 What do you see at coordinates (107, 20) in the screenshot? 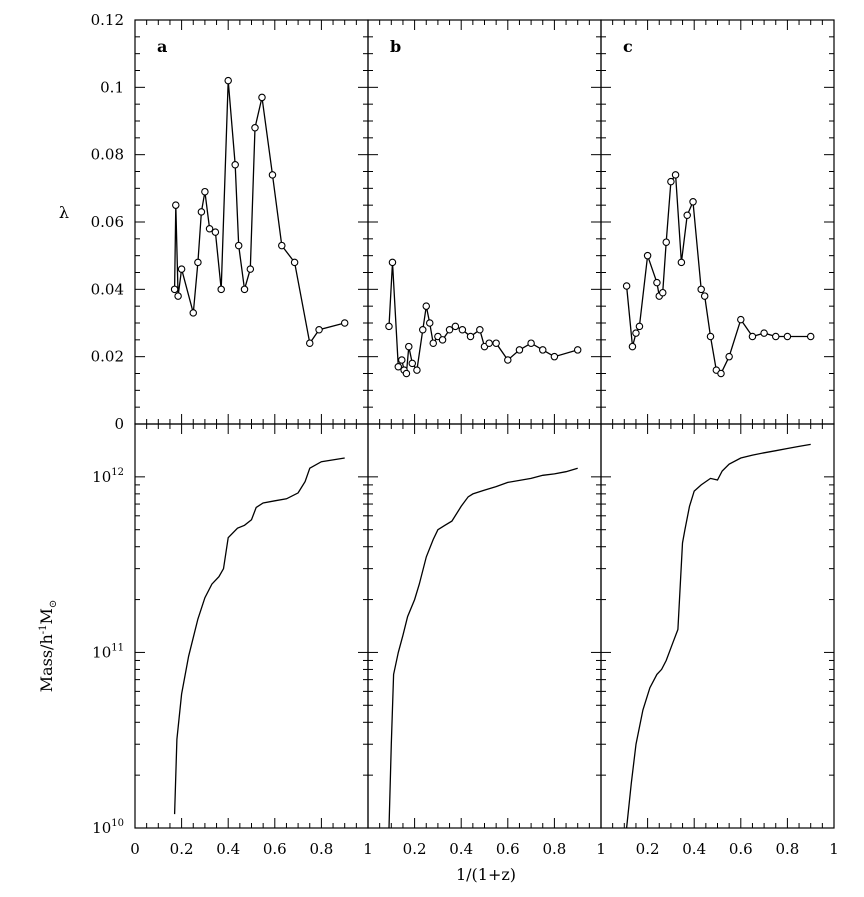
I see `lambda-tick-label: 0.12` at bounding box center [107, 20].